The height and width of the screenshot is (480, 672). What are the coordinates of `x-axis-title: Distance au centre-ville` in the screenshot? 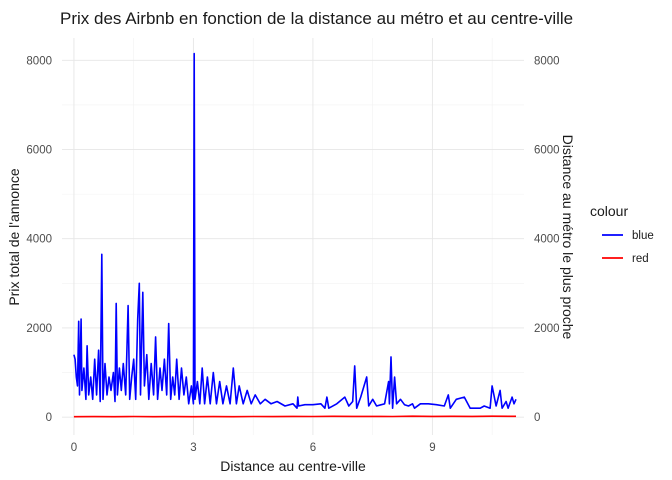 It's located at (293, 466).